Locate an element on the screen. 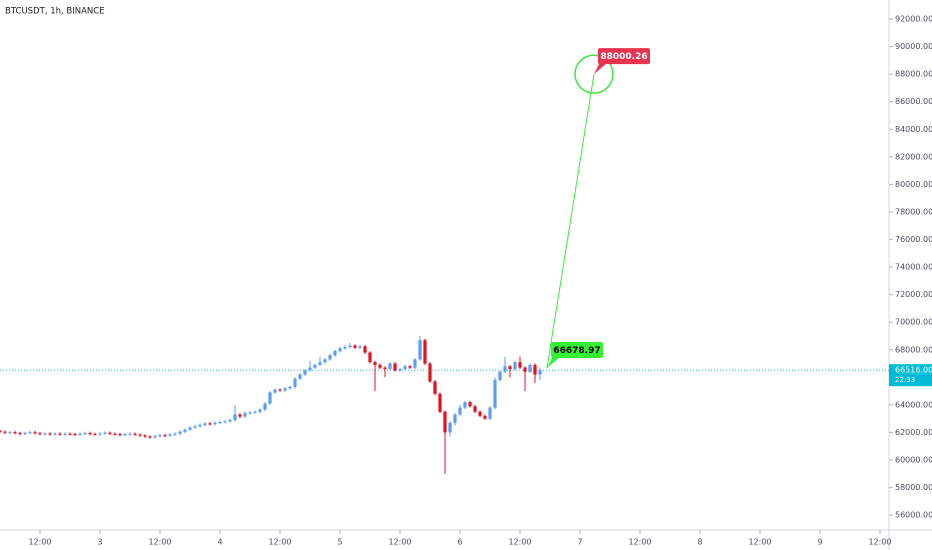 This screenshot has height=550, width=932. y-tick-label: 64000.00 is located at coordinates (913, 404).